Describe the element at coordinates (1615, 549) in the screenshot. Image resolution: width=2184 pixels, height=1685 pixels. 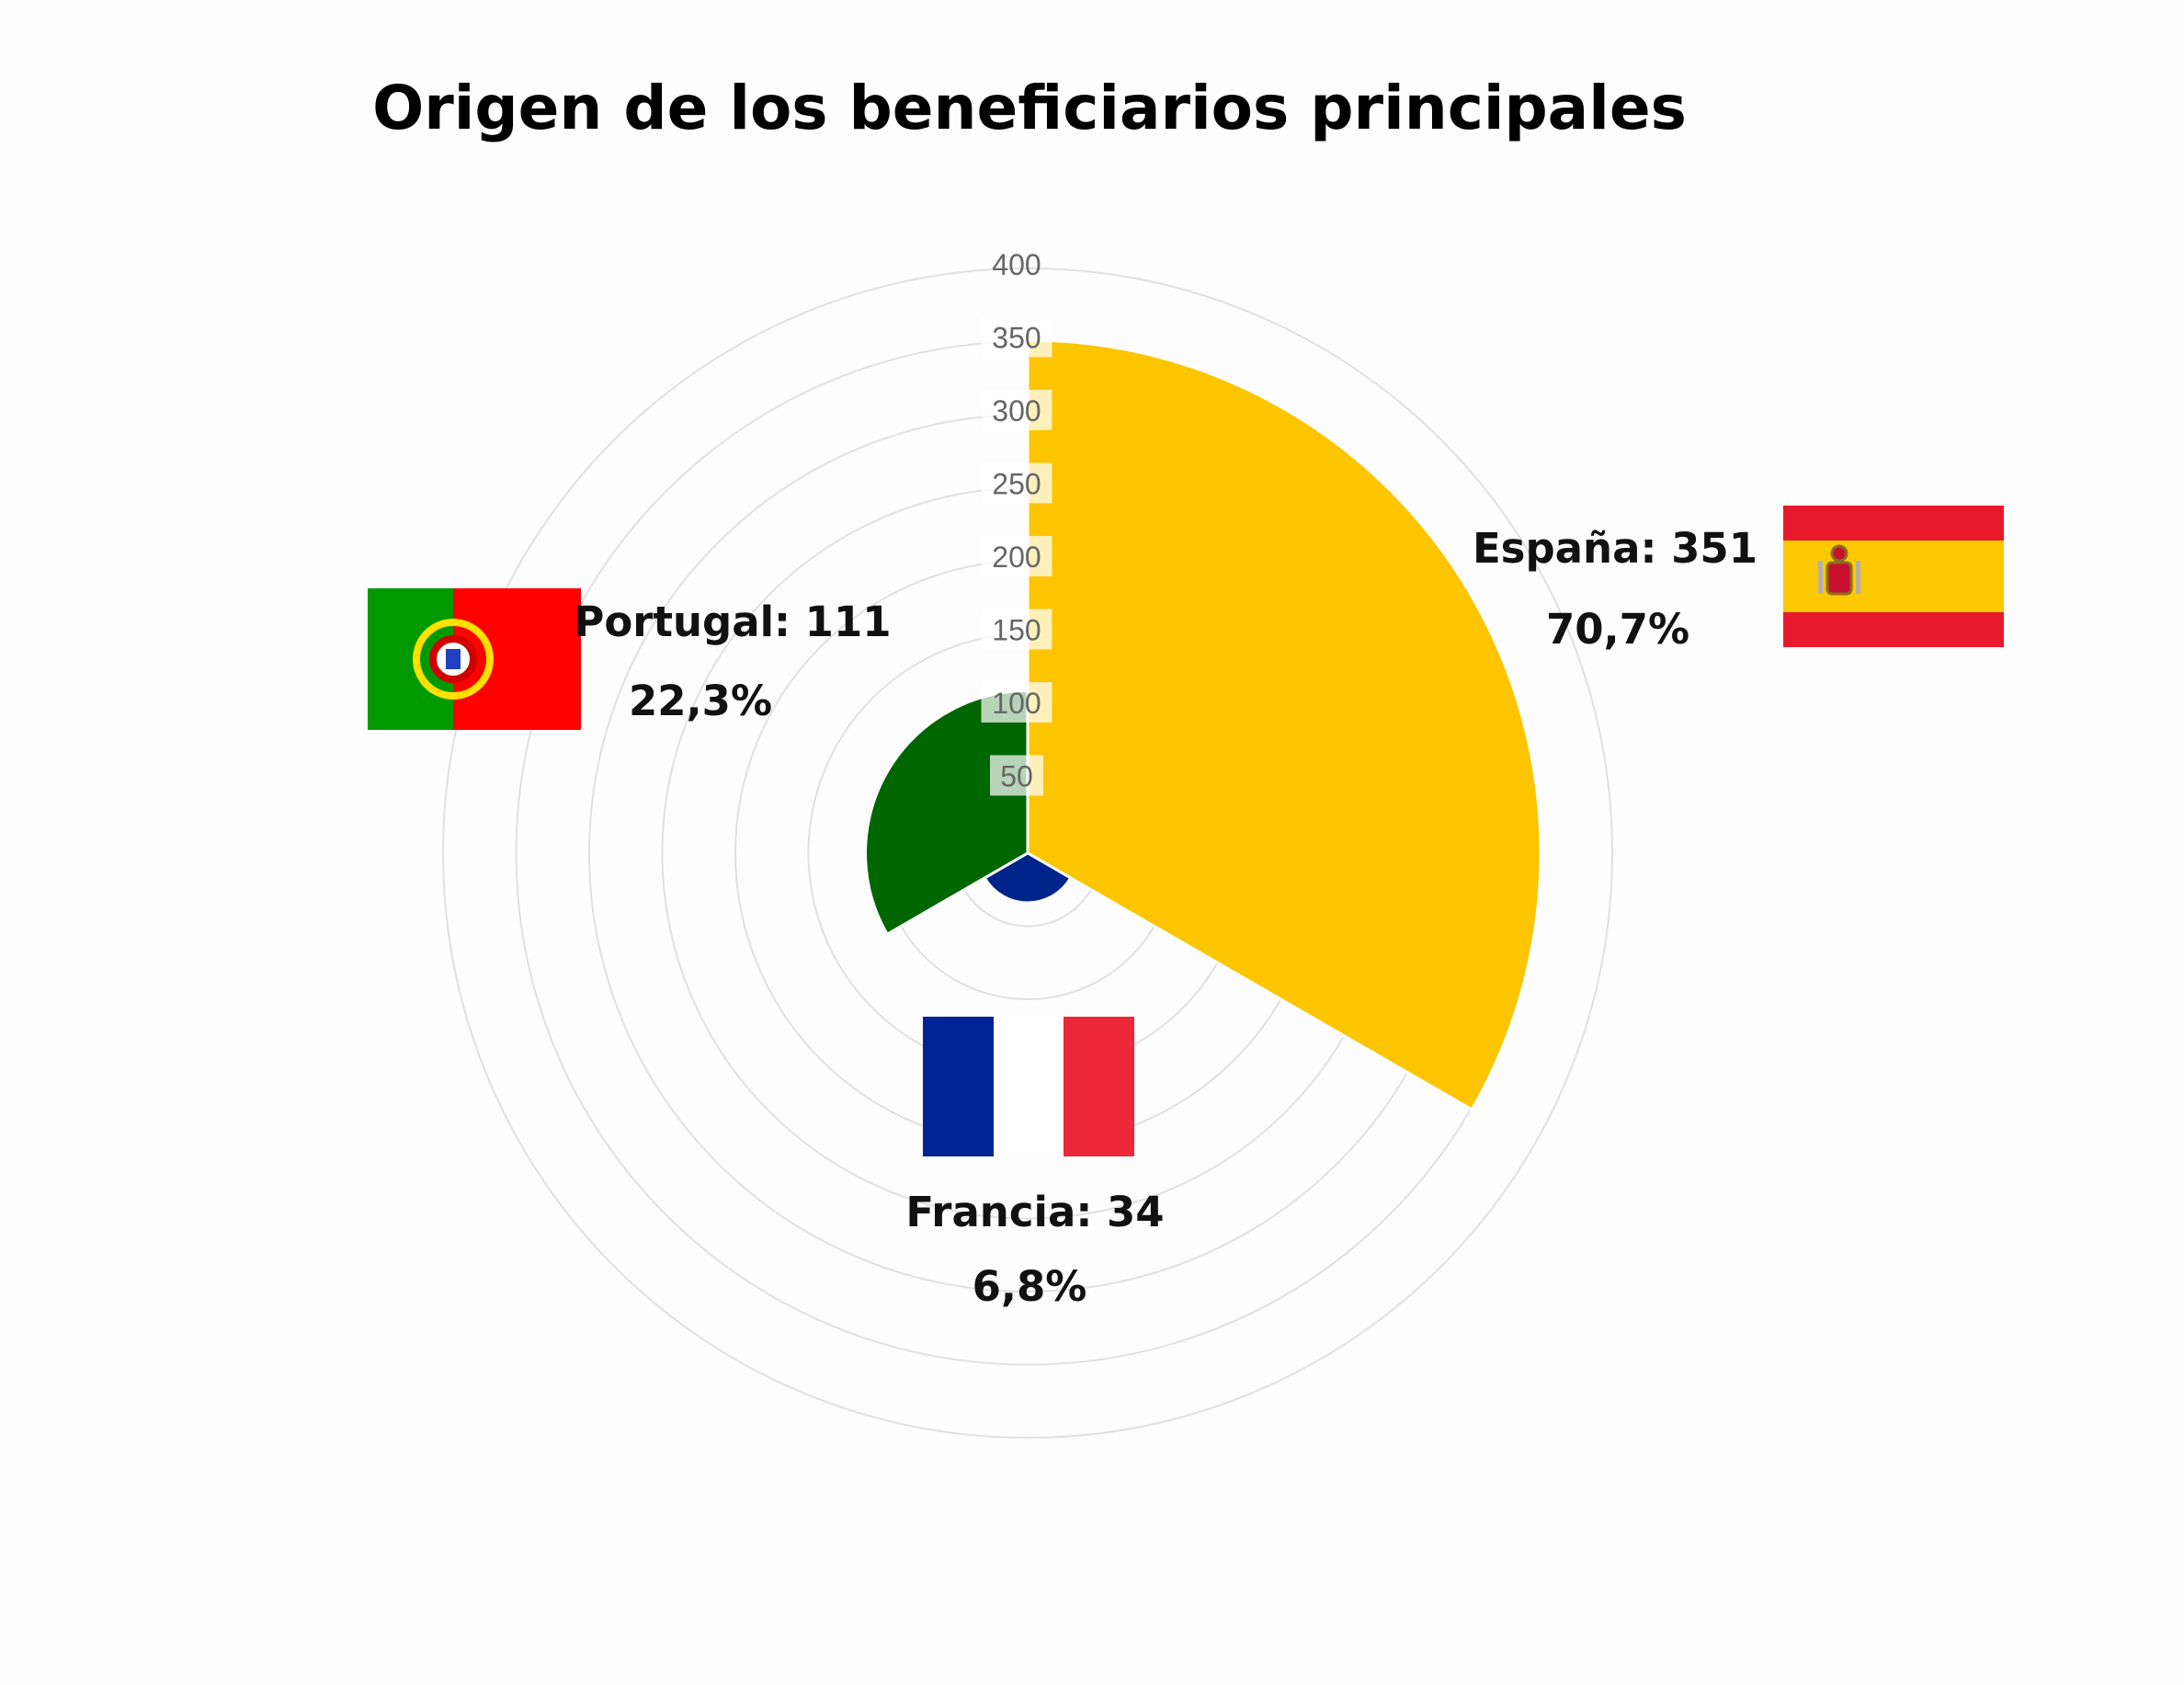
I see `label-spain-value: España: 351` at that location.